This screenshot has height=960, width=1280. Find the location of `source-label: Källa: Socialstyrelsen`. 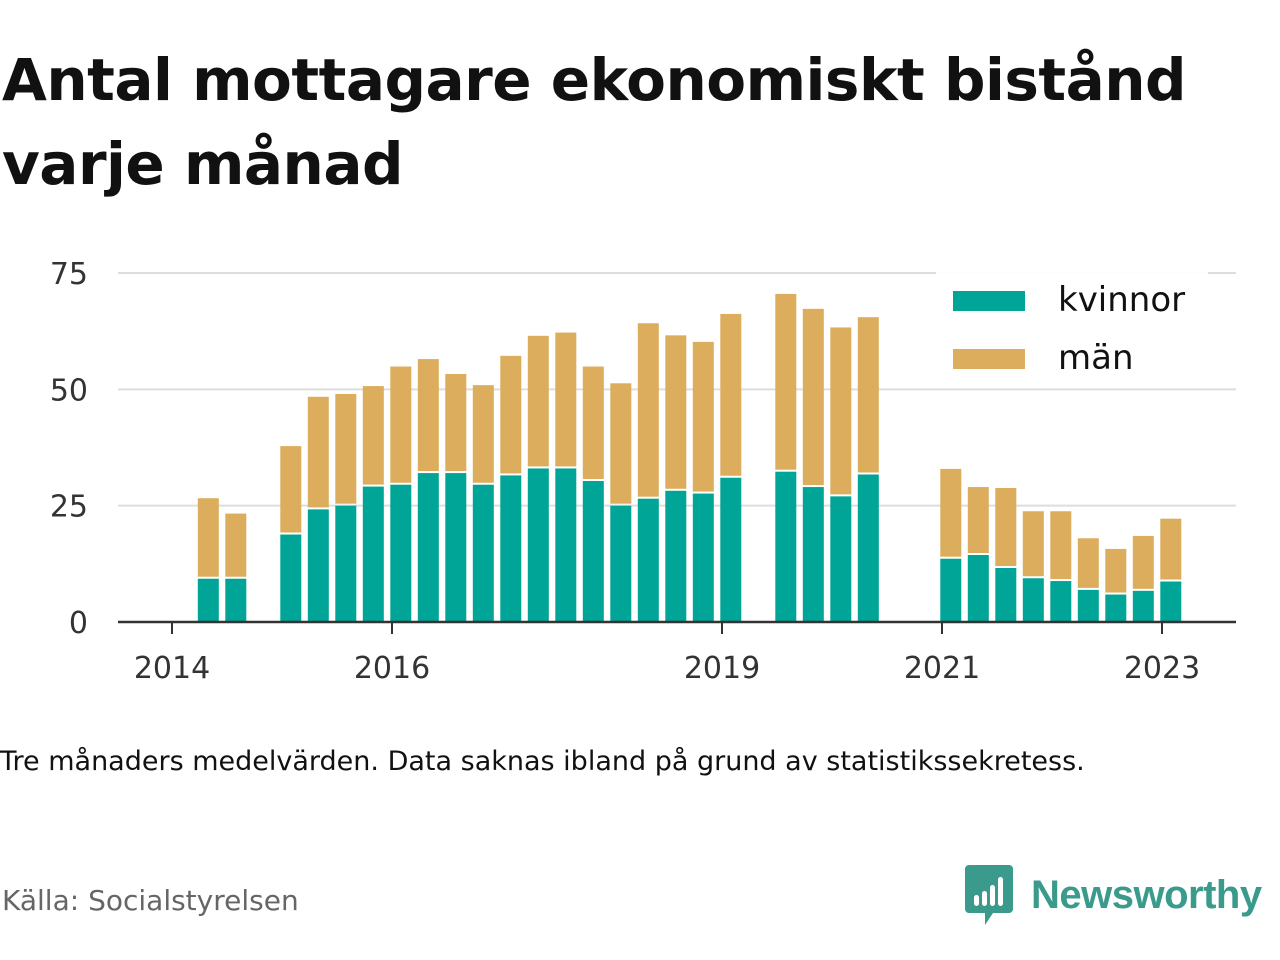

source-label: Källa: Socialstyrelsen is located at coordinates (150, 900).